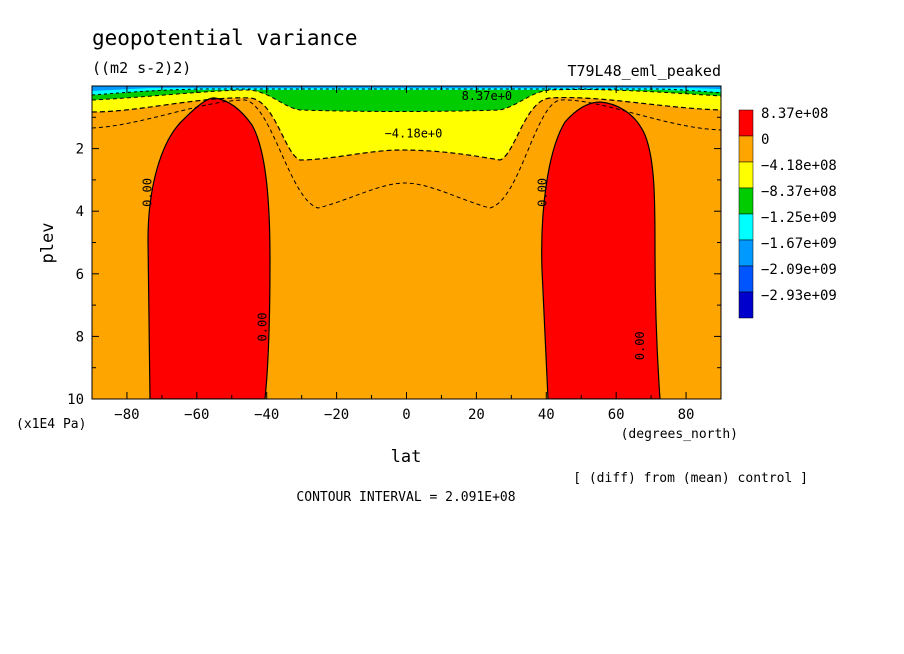  Describe the element at coordinates (794, 114) in the screenshot. I see `legend-label: 8.37e+08` at that location.